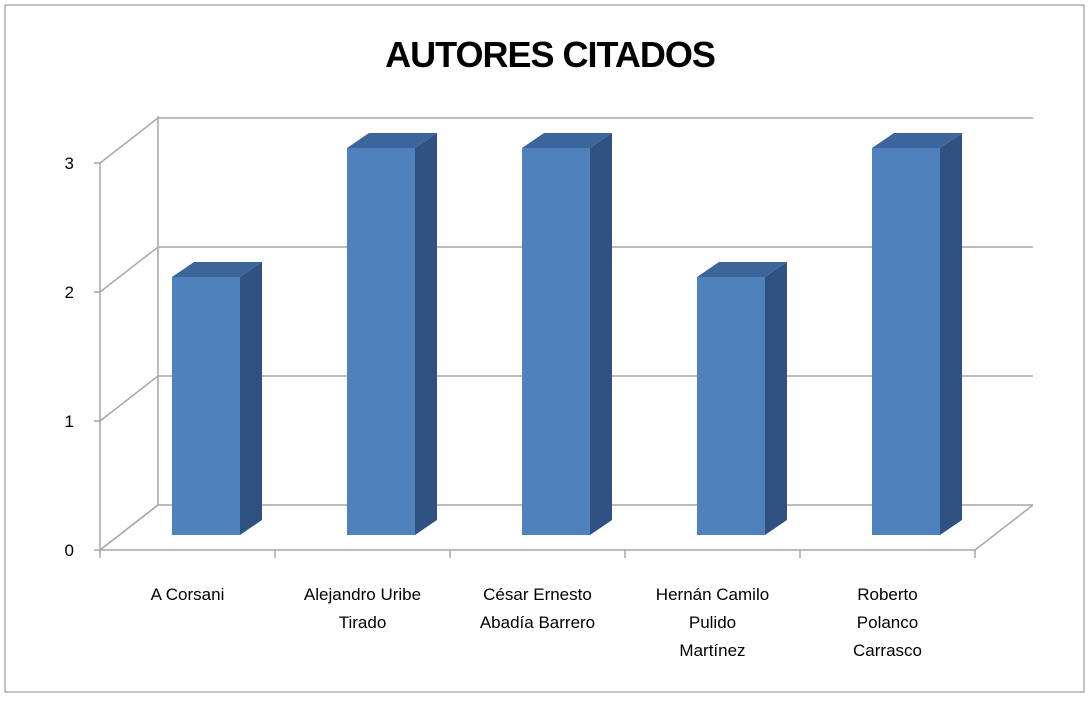 Image resolution: width=1090 pixels, height=703 pixels. Describe the element at coordinates (887, 622) in the screenshot. I see `x-tick-label: Roberto Polanco Carrasco` at that location.